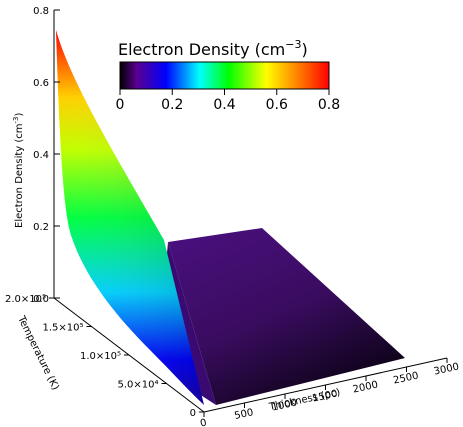  I want to click on z-tick-label: 0.4, so click(41, 155).